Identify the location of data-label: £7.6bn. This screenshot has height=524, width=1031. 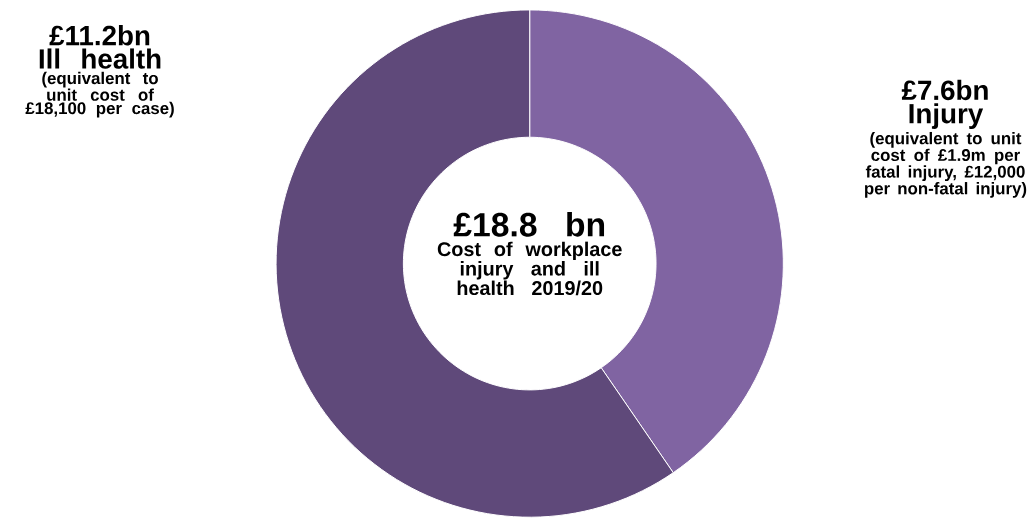
(944, 90).